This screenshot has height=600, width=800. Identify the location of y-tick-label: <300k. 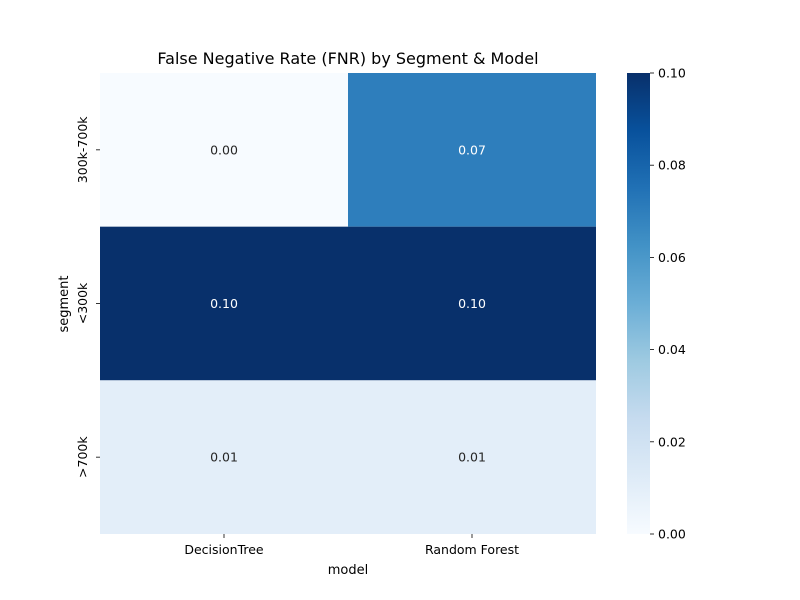
(82, 303).